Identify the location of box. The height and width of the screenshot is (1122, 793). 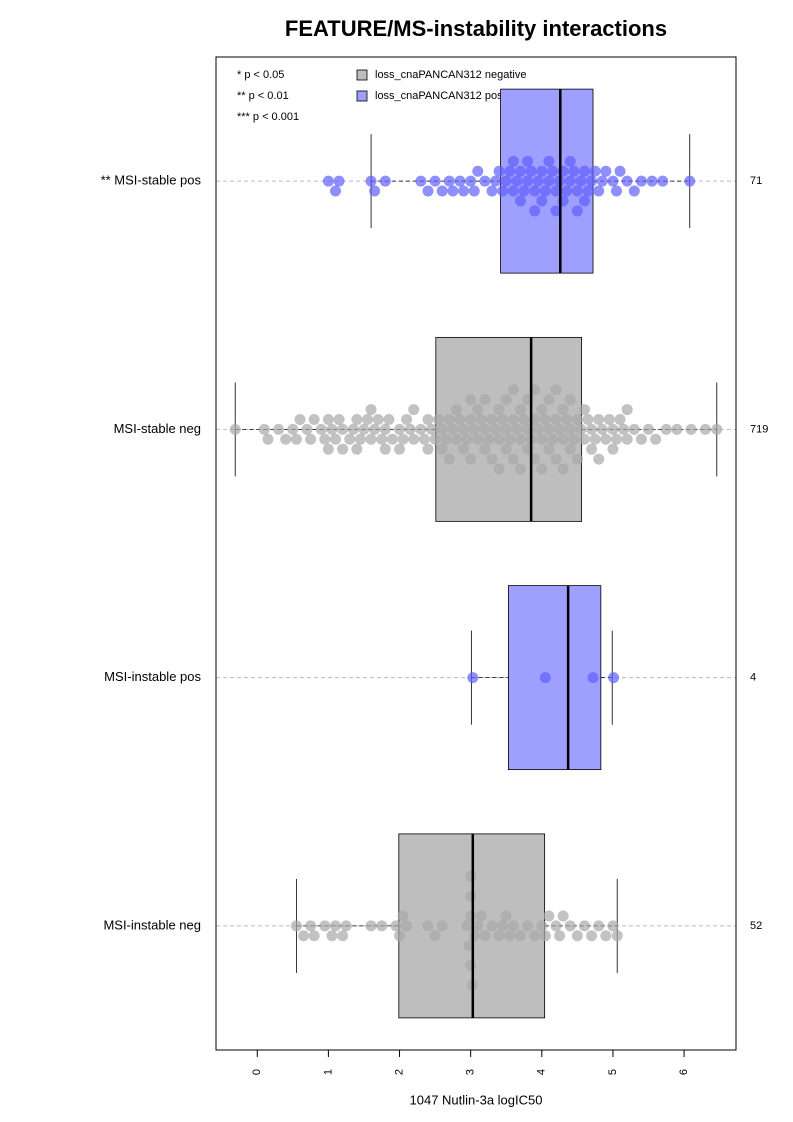
(554, 678).